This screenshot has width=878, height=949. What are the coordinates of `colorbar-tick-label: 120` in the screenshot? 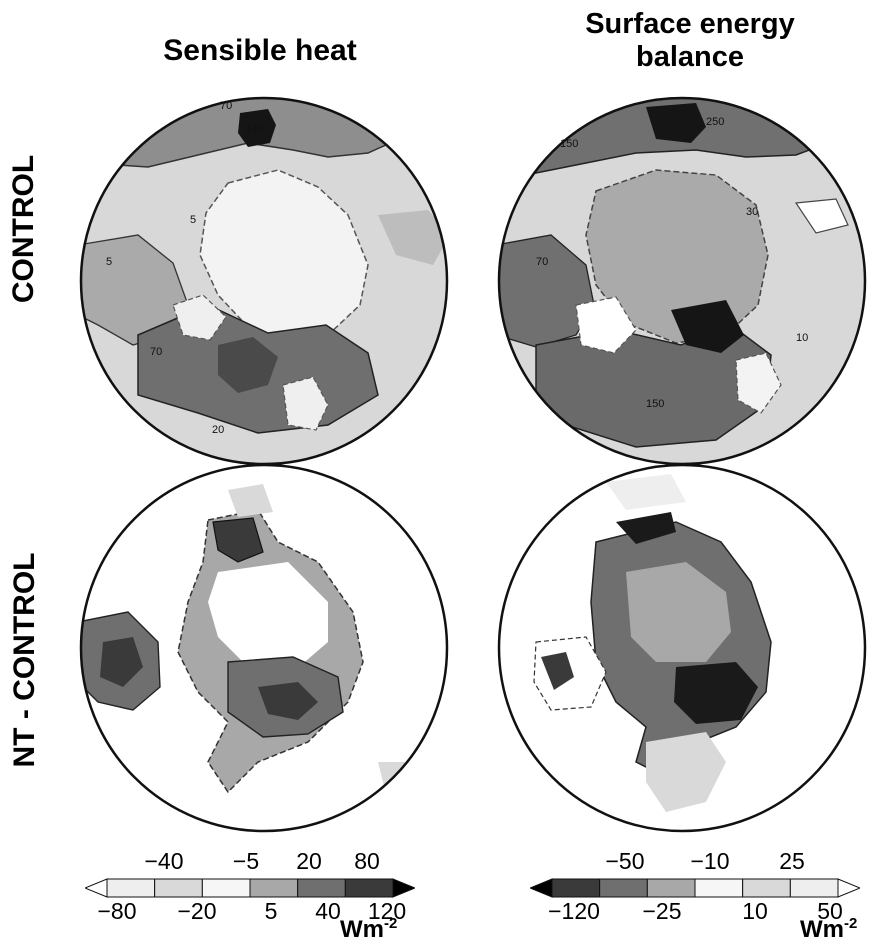 It's located at (387, 911).